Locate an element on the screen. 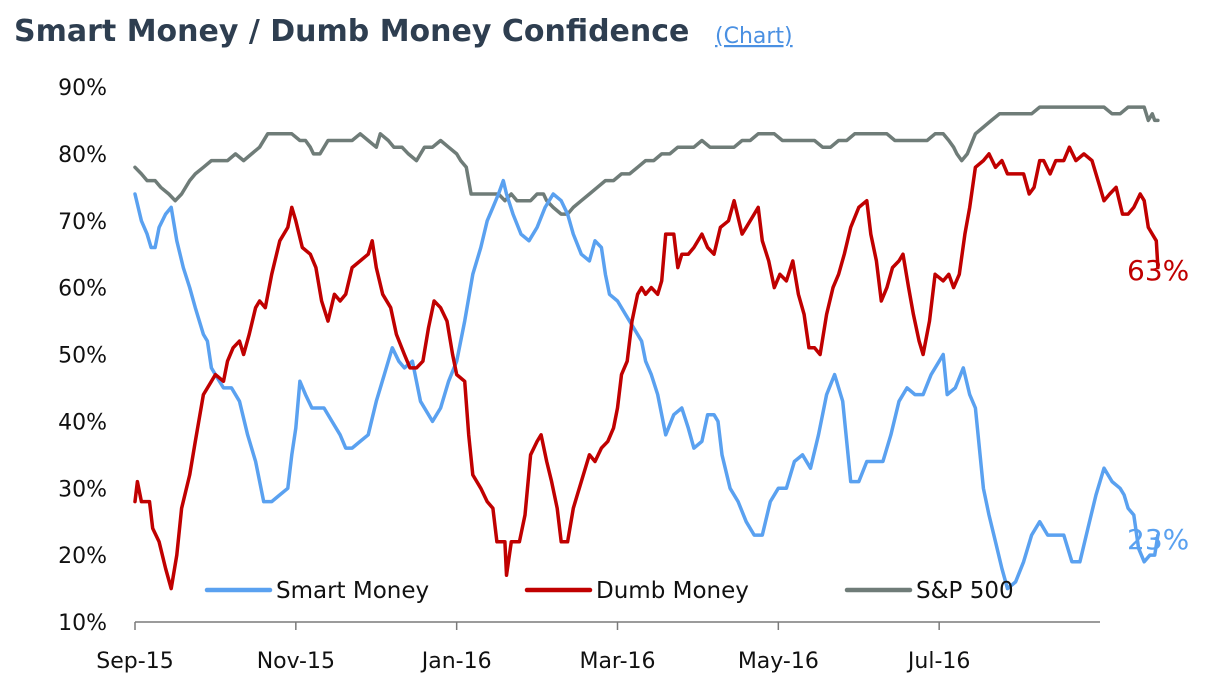 This screenshot has width=1208, height=685. chart-title: Smart Money / Dumb Money Confidence is located at coordinates (351, 31).